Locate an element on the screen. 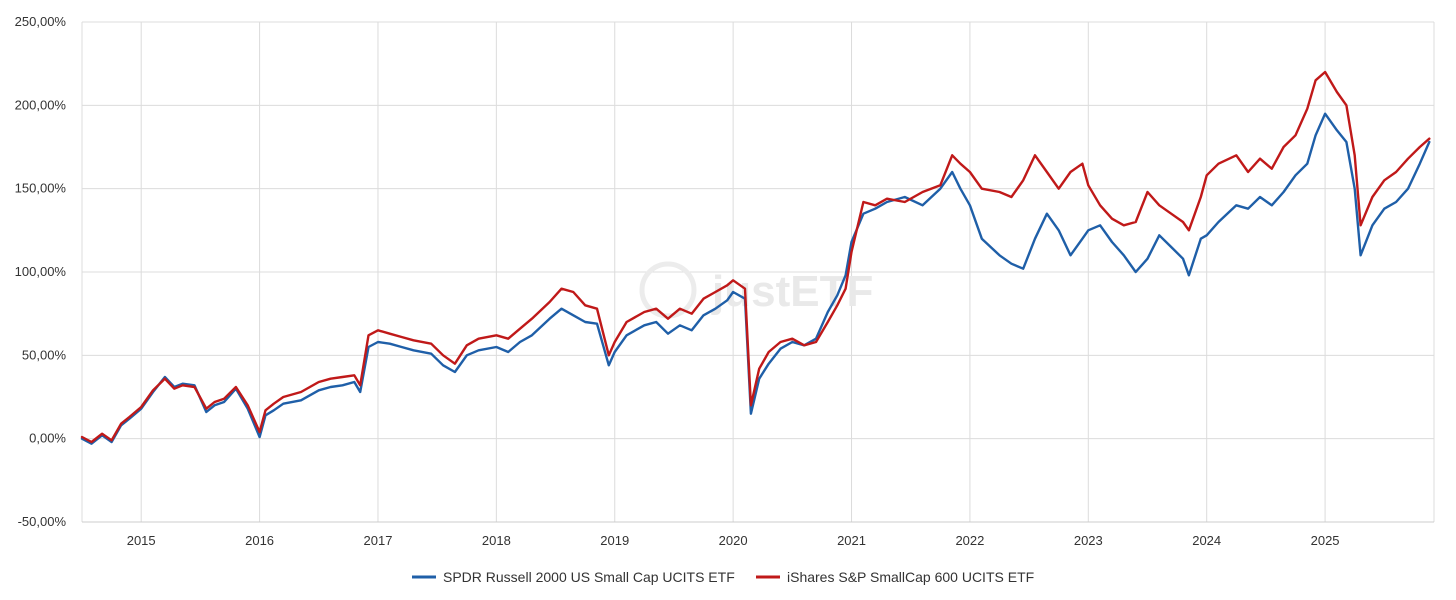 The width and height of the screenshot is (1456, 600). x-tick-label: 2018 is located at coordinates (496, 540).